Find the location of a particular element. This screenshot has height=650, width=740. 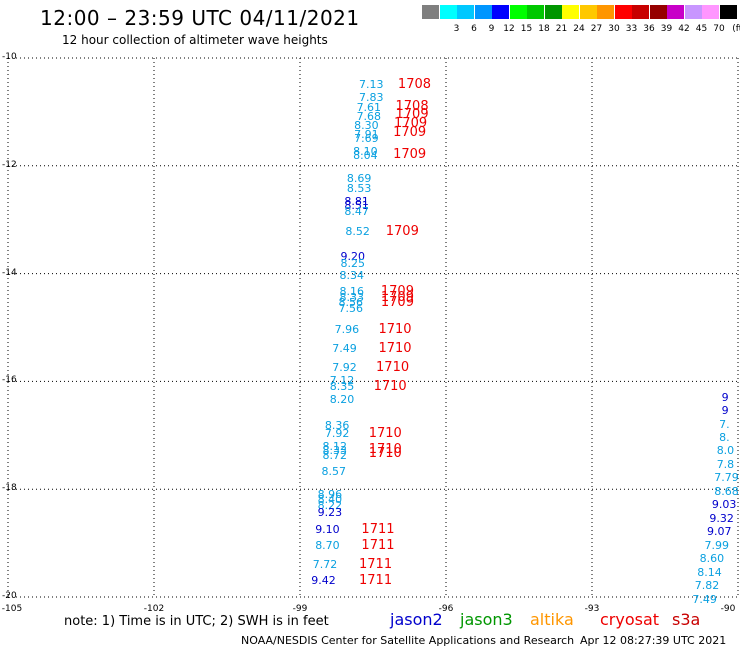

swh-observation: 8.47 is located at coordinates (356, 211).